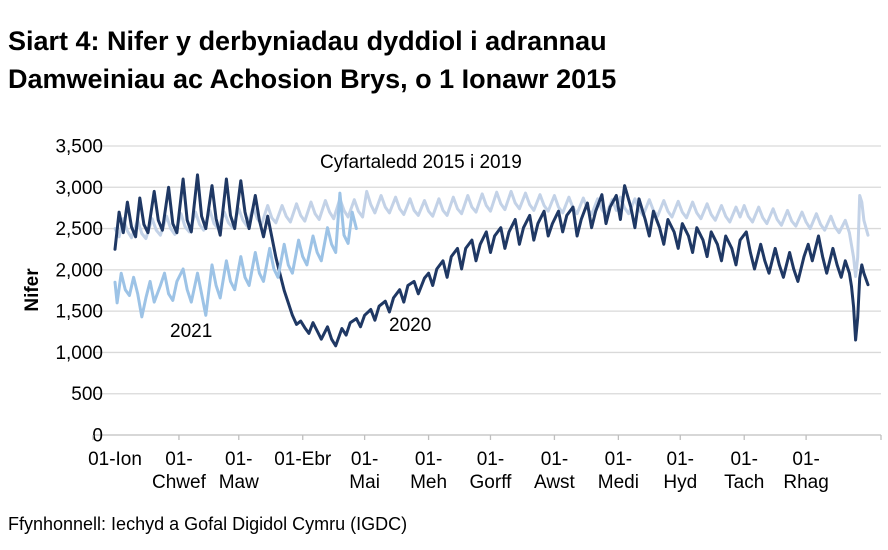  Describe the element at coordinates (805, 482) in the screenshot. I see `x-tick-label: Rhag` at that location.